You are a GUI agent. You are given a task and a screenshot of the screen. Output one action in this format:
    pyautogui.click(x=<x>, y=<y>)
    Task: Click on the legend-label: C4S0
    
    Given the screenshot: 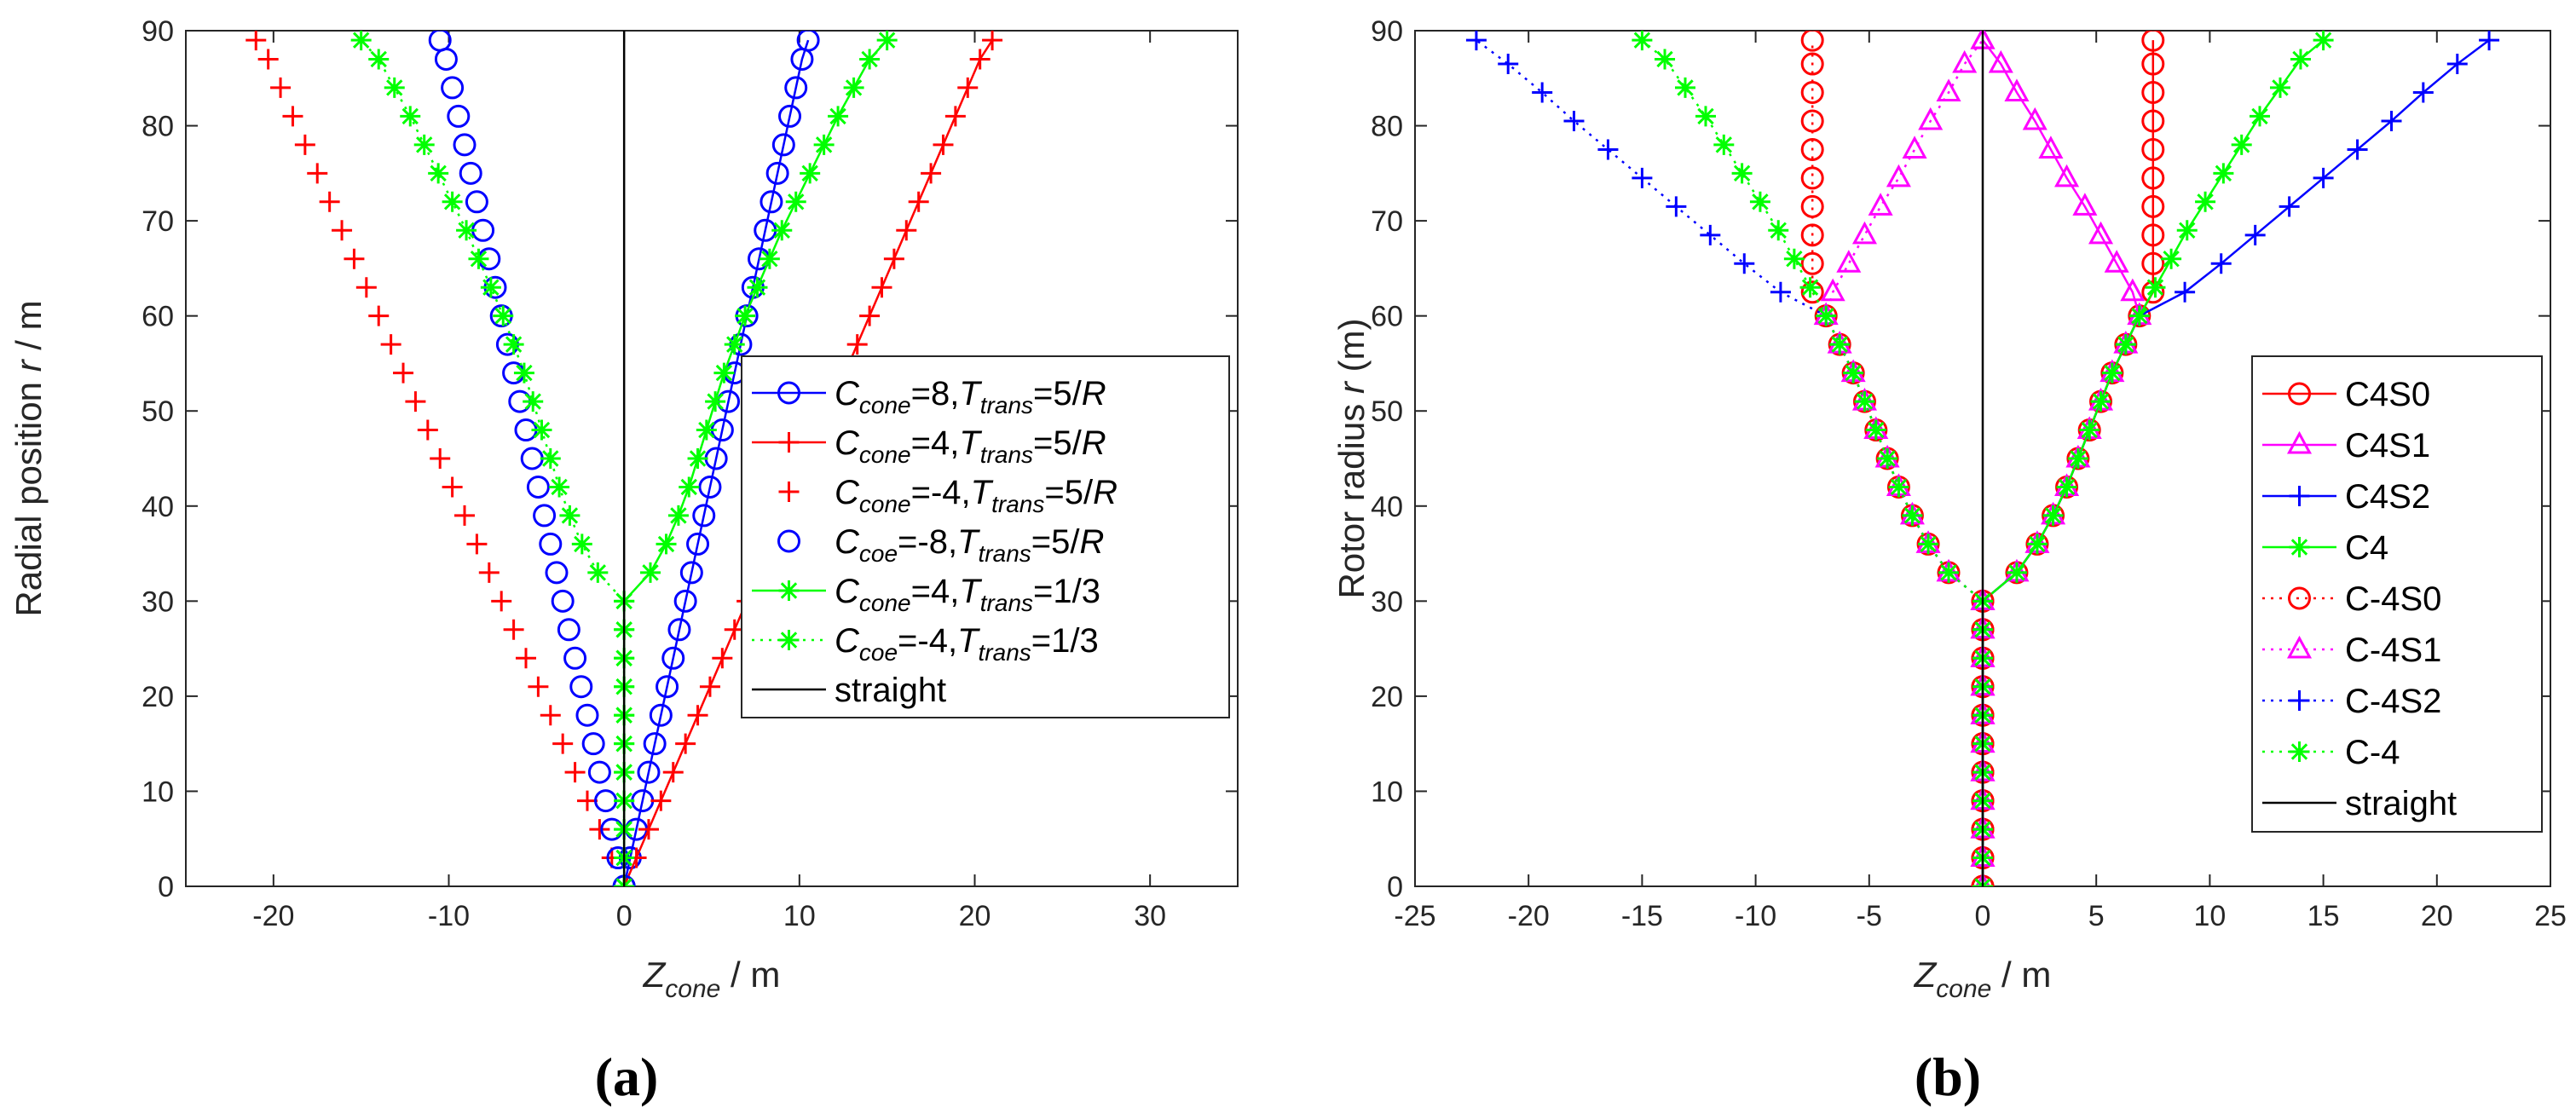 What is the action you would take?
    pyautogui.click(x=2387, y=394)
    